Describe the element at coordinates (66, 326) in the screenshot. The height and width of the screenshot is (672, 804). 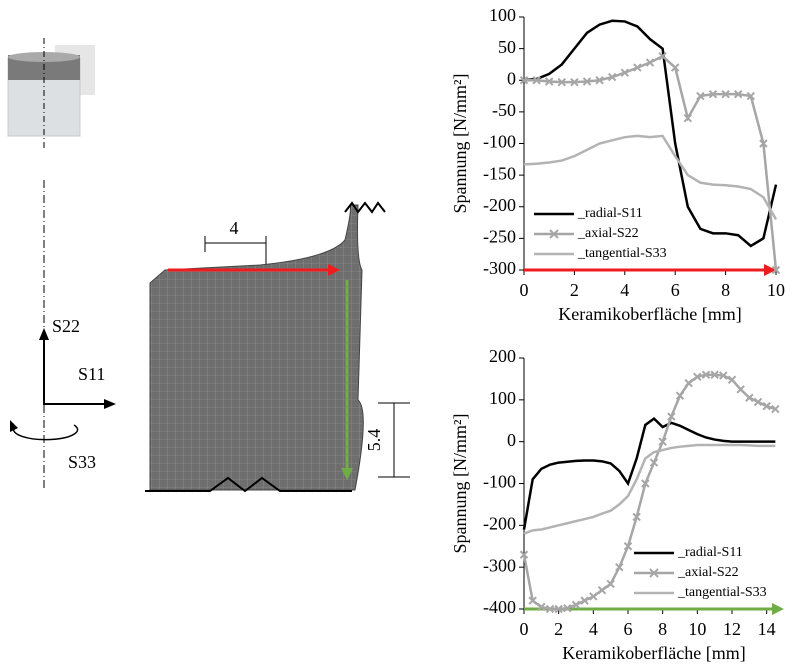
I see `s22-label: S22` at that location.